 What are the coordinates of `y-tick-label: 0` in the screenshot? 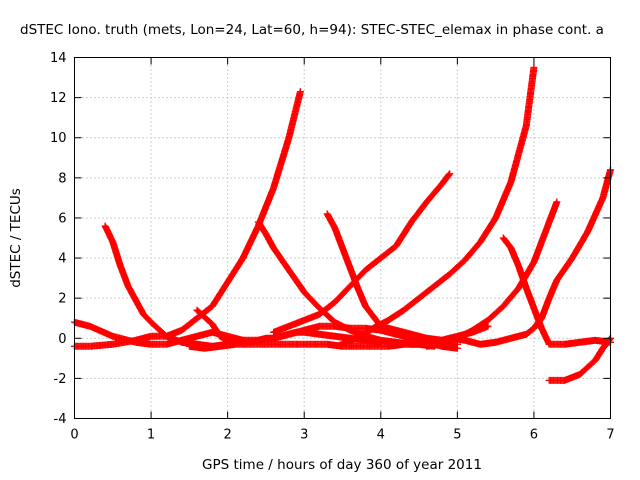 It's located at (62, 339).